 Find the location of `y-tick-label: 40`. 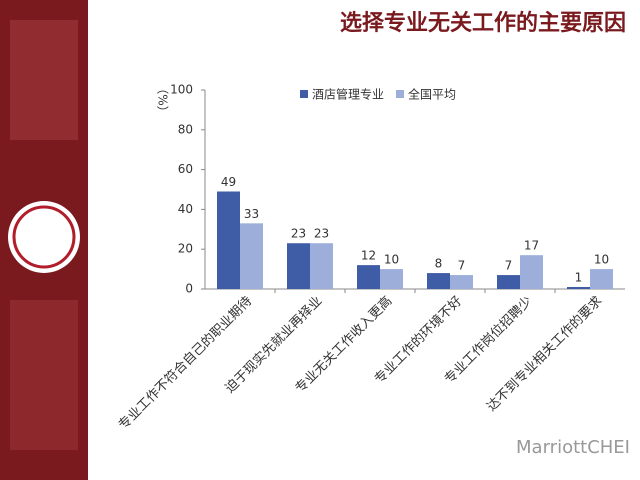

y-tick-label: 40 is located at coordinates (185, 209).